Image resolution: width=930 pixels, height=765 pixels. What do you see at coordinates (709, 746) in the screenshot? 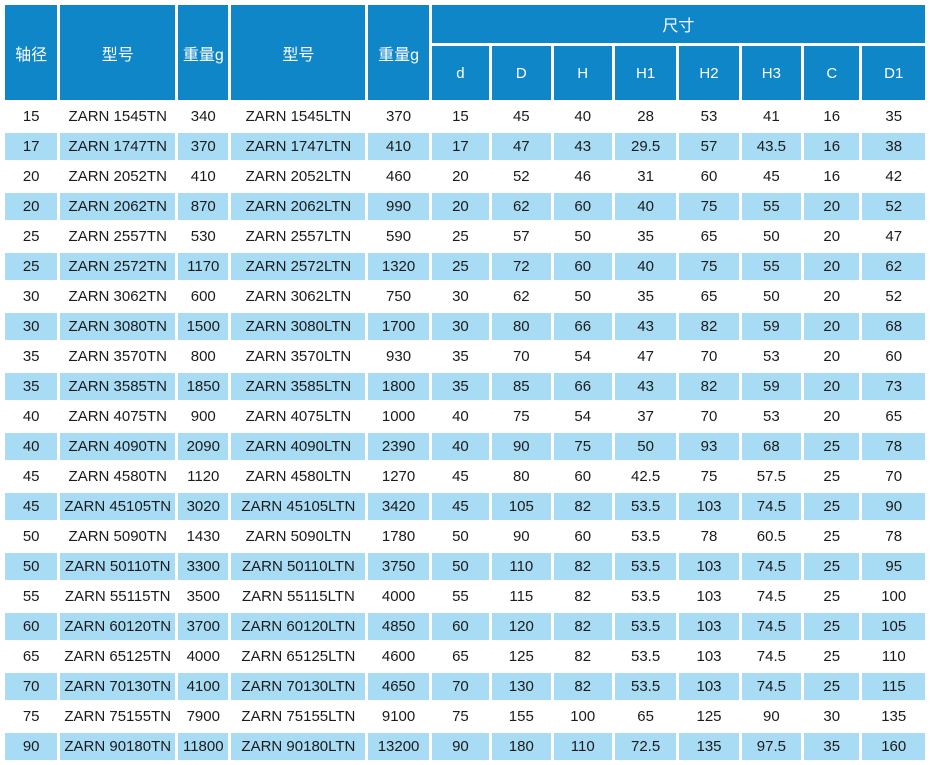
I see `table-cell: 135` at bounding box center [709, 746].